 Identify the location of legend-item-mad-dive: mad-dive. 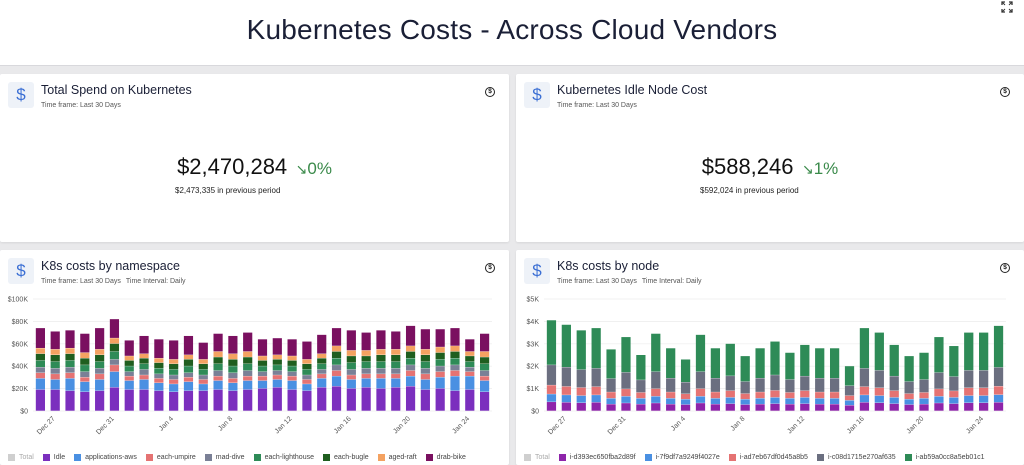
(224, 457).